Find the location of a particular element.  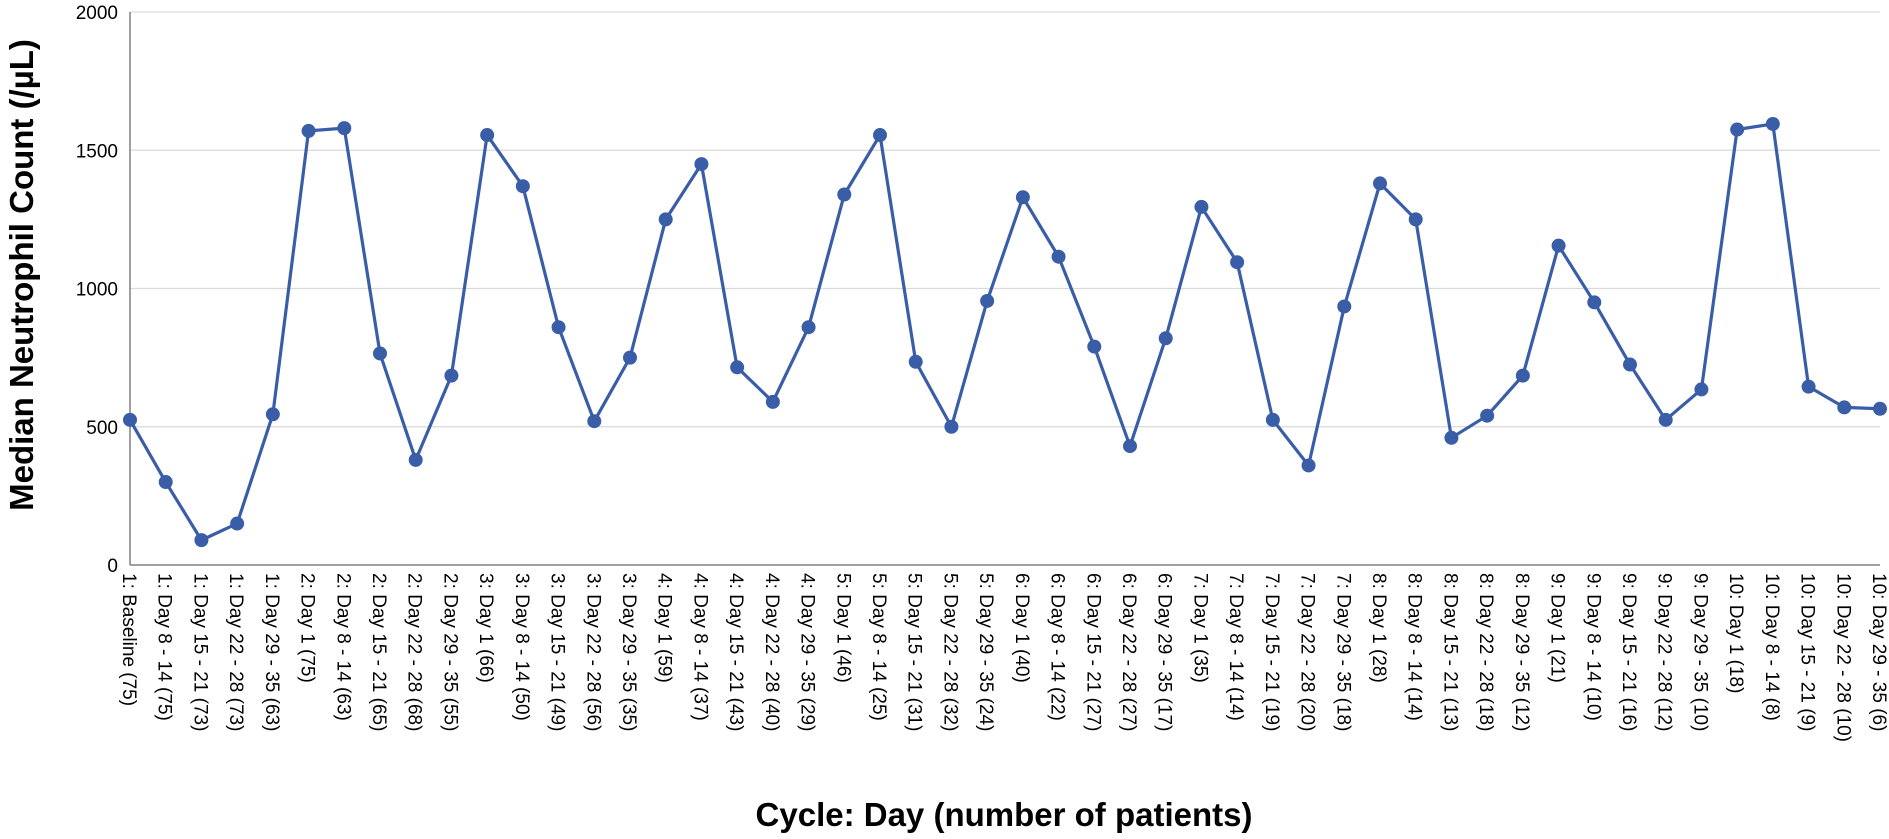

x-tick-label: 9: Day 1 (21) is located at coordinates (1557, 628).